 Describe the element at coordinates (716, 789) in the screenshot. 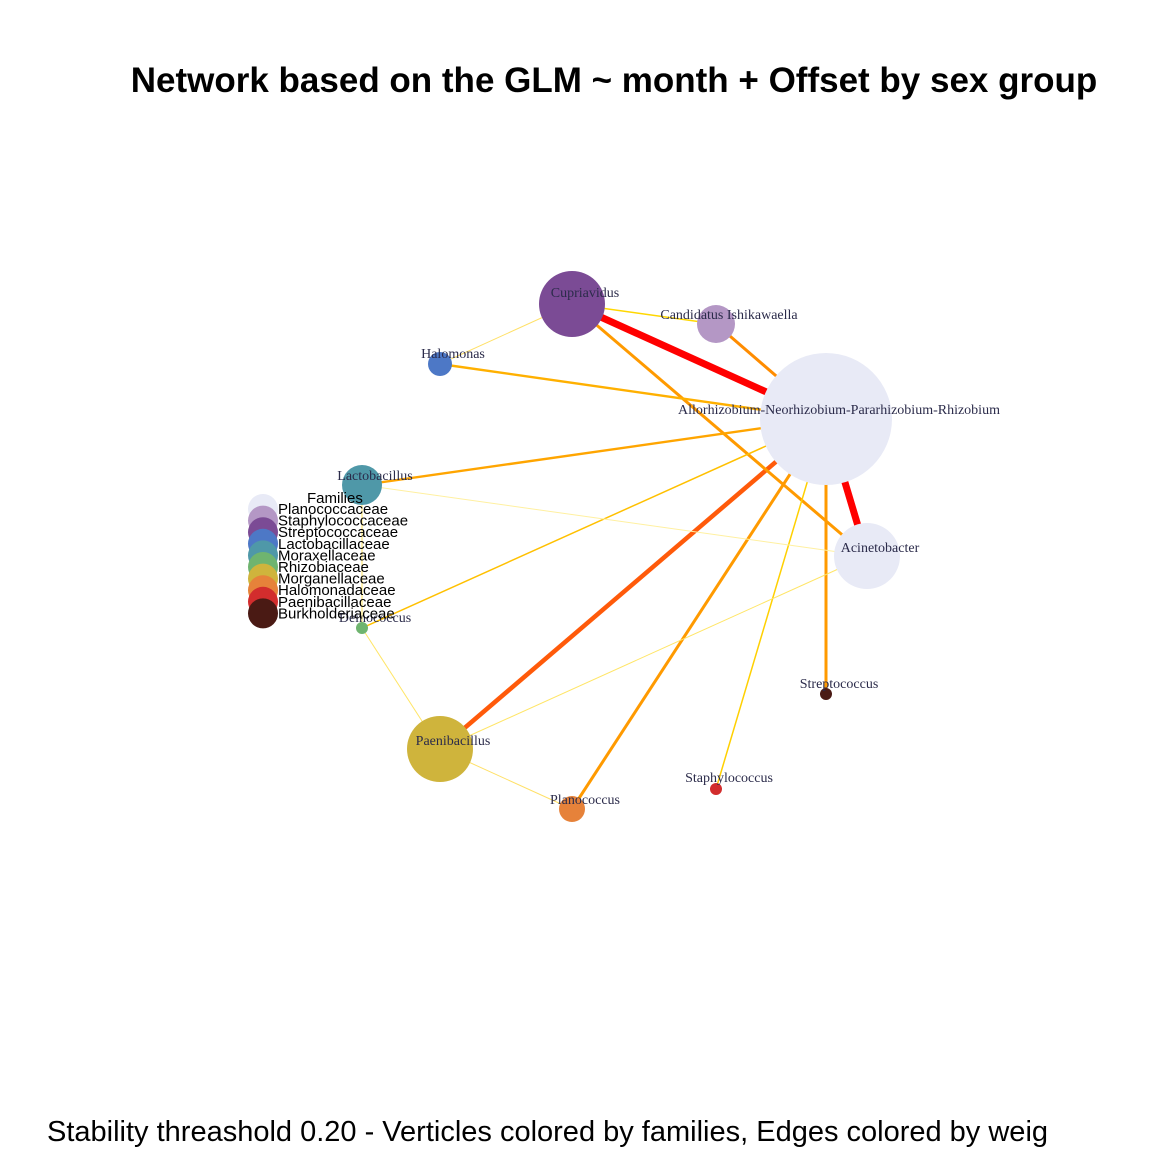

I see `node-staphylococcus` at that location.